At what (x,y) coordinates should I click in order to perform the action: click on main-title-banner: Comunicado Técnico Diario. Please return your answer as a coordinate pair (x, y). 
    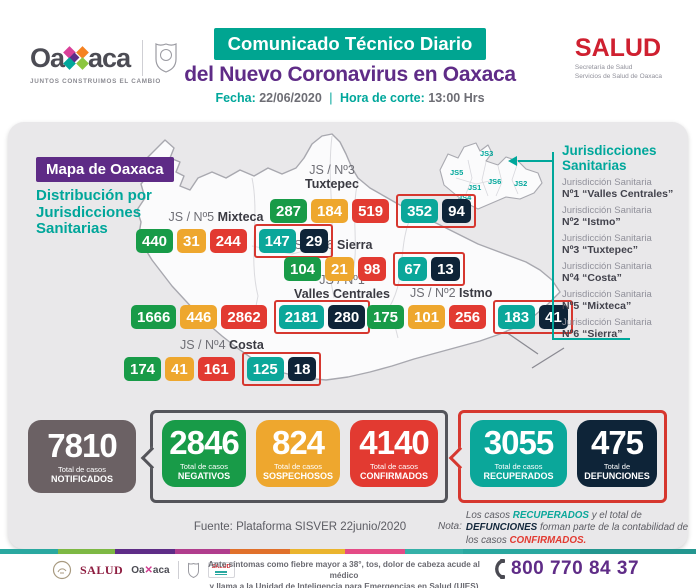
    Looking at the image, I should click on (350, 44).